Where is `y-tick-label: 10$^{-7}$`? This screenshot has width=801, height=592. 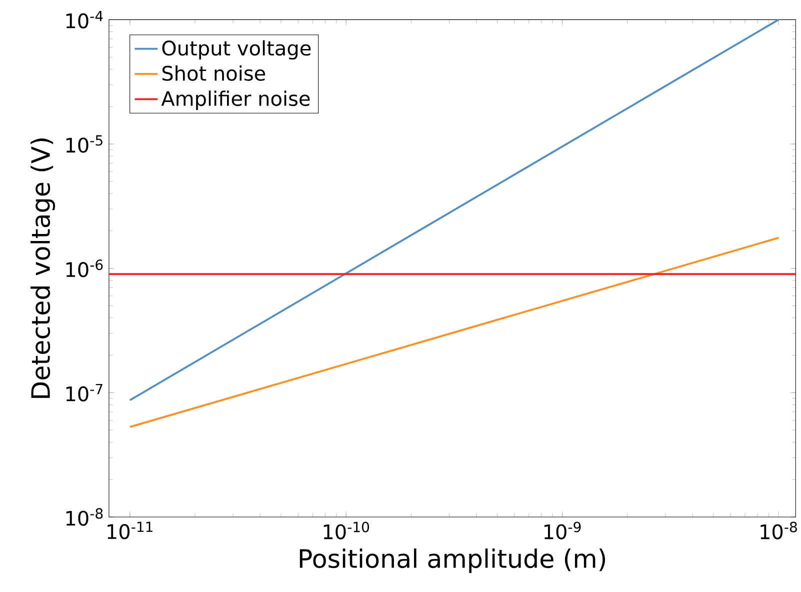 y-tick-label: 10$^{-7}$ is located at coordinates (84, 393).